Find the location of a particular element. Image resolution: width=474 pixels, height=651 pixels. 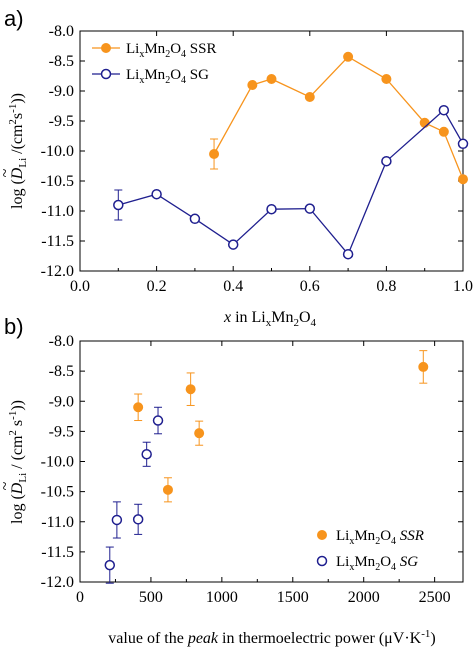

x-tick-label: 0.6 is located at coordinates (310, 286).